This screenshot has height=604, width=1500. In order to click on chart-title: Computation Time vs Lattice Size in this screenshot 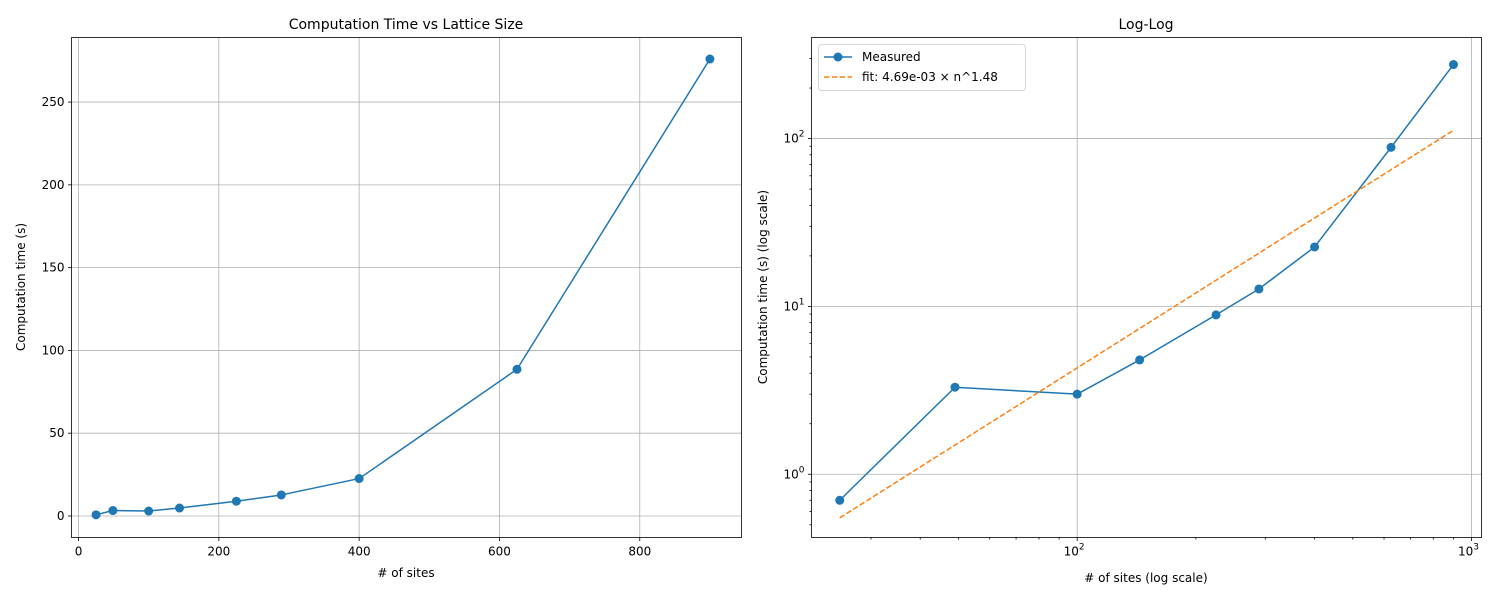, I will do `click(406, 25)`.